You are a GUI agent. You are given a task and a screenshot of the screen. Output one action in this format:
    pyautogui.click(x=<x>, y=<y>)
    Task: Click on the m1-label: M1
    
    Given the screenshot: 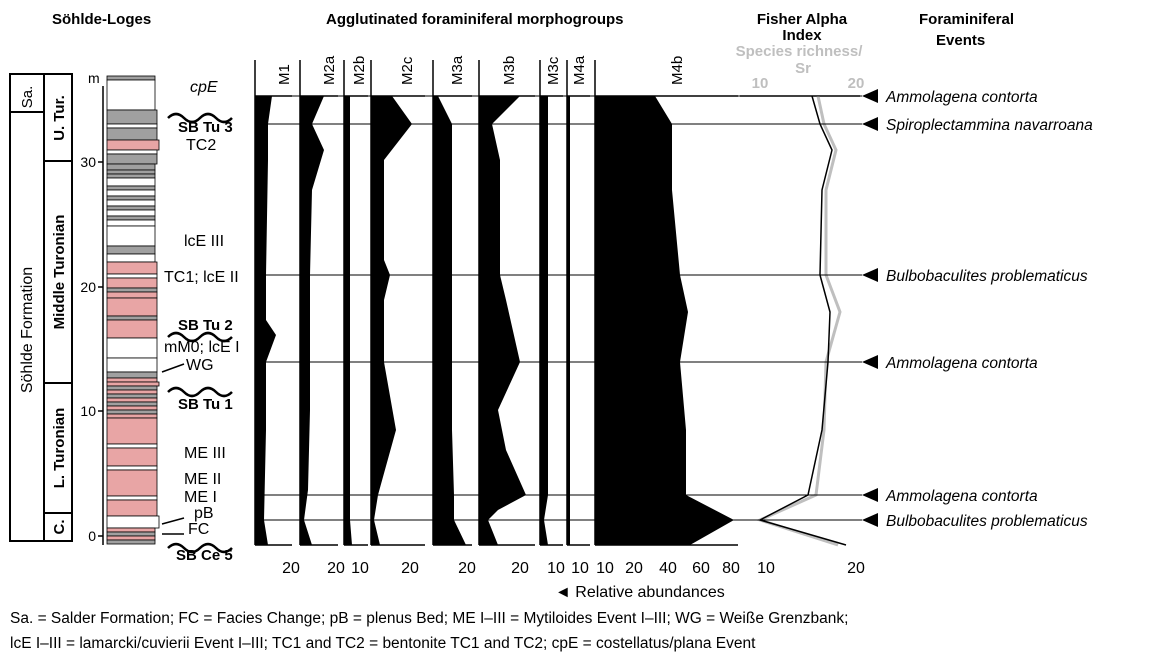 What is the action you would take?
    pyautogui.click(x=284, y=74)
    